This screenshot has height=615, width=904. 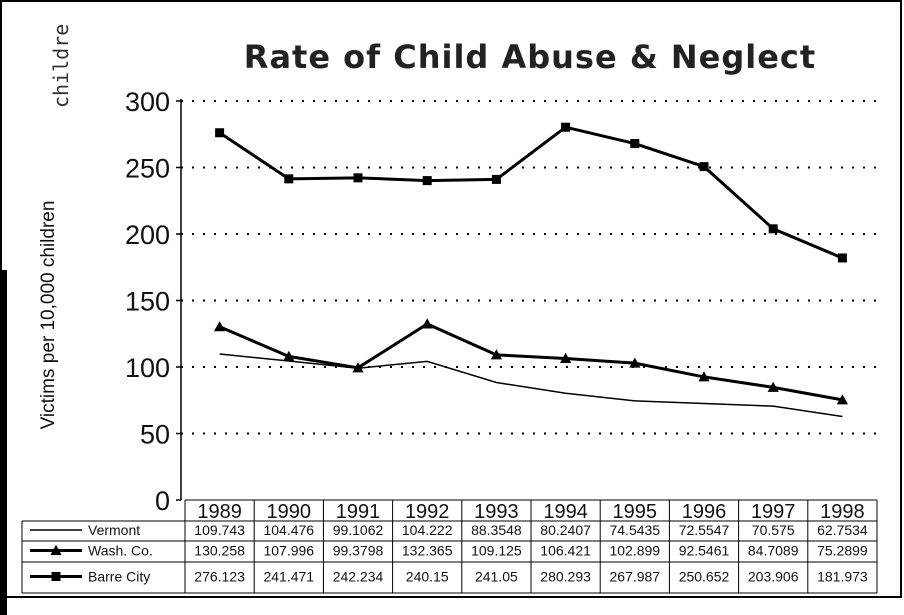 I want to click on y-tick-label: 0, so click(x=162, y=501).